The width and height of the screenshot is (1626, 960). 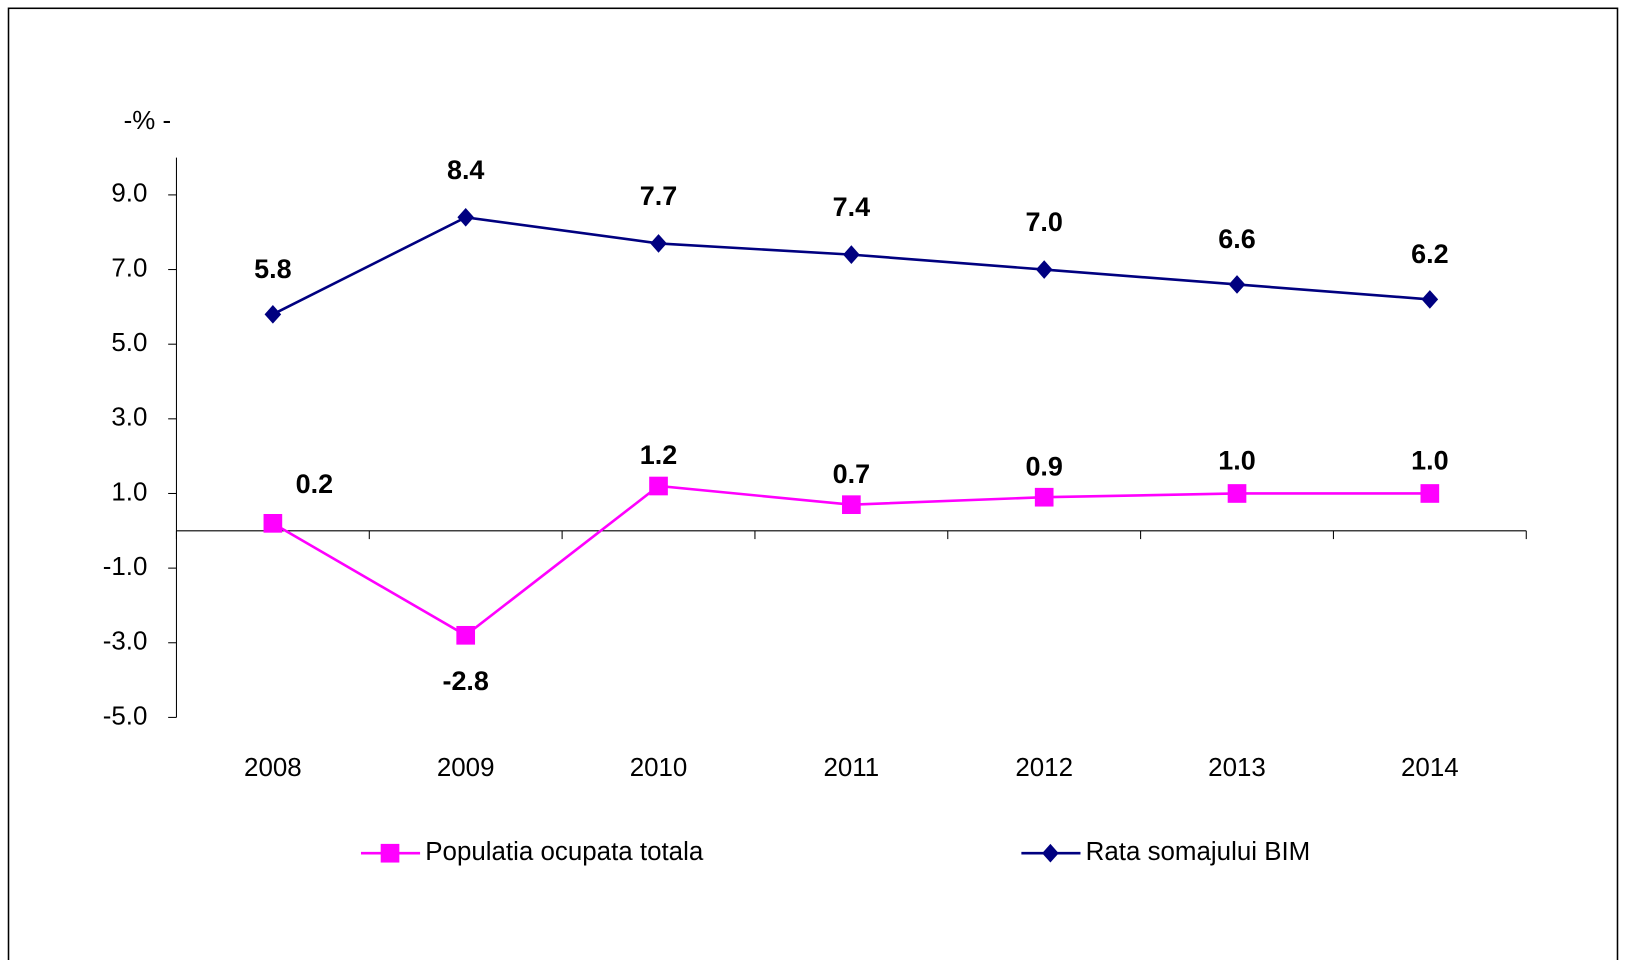 I want to click on y-axis-label: -% -, so click(x=148, y=121).